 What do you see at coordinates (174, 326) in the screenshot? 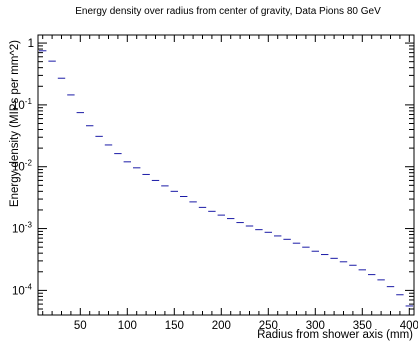
I see `x-tick-label: 150` at bounding box center [174, 326].